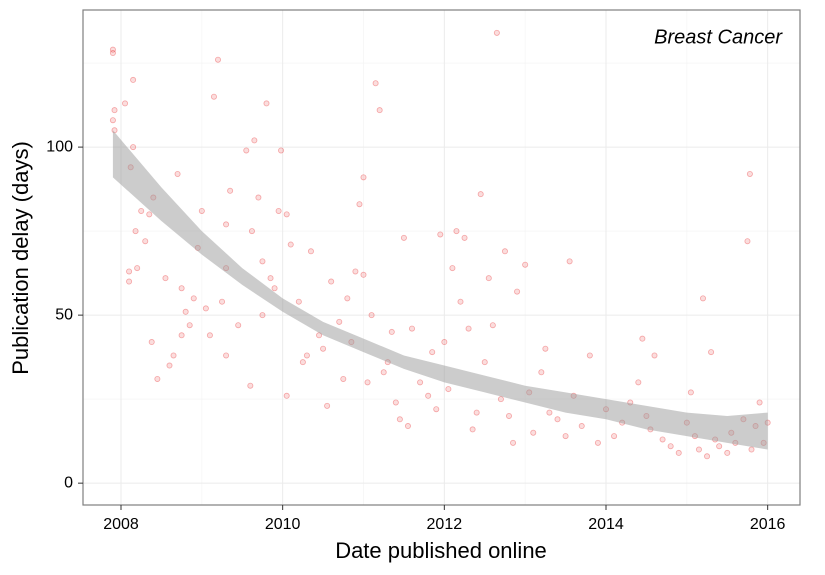 Image resolution: width=825 pixels, height=575 pixels. Describe the element at coordinates (441, 550) in the screenshot. I see `x-axis-label: Date published online` at that location.